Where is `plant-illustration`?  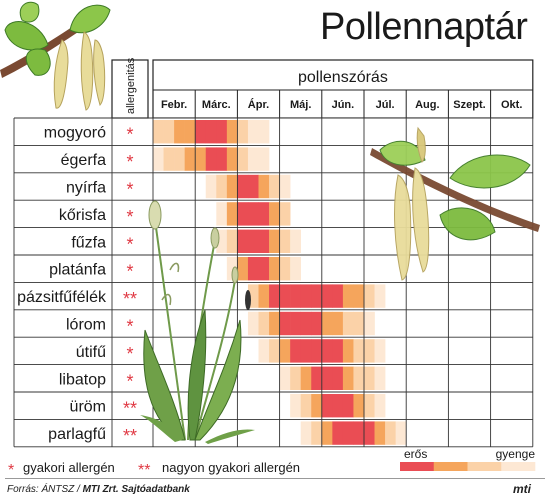 plant-illustration is located at coordinates (197, 322).